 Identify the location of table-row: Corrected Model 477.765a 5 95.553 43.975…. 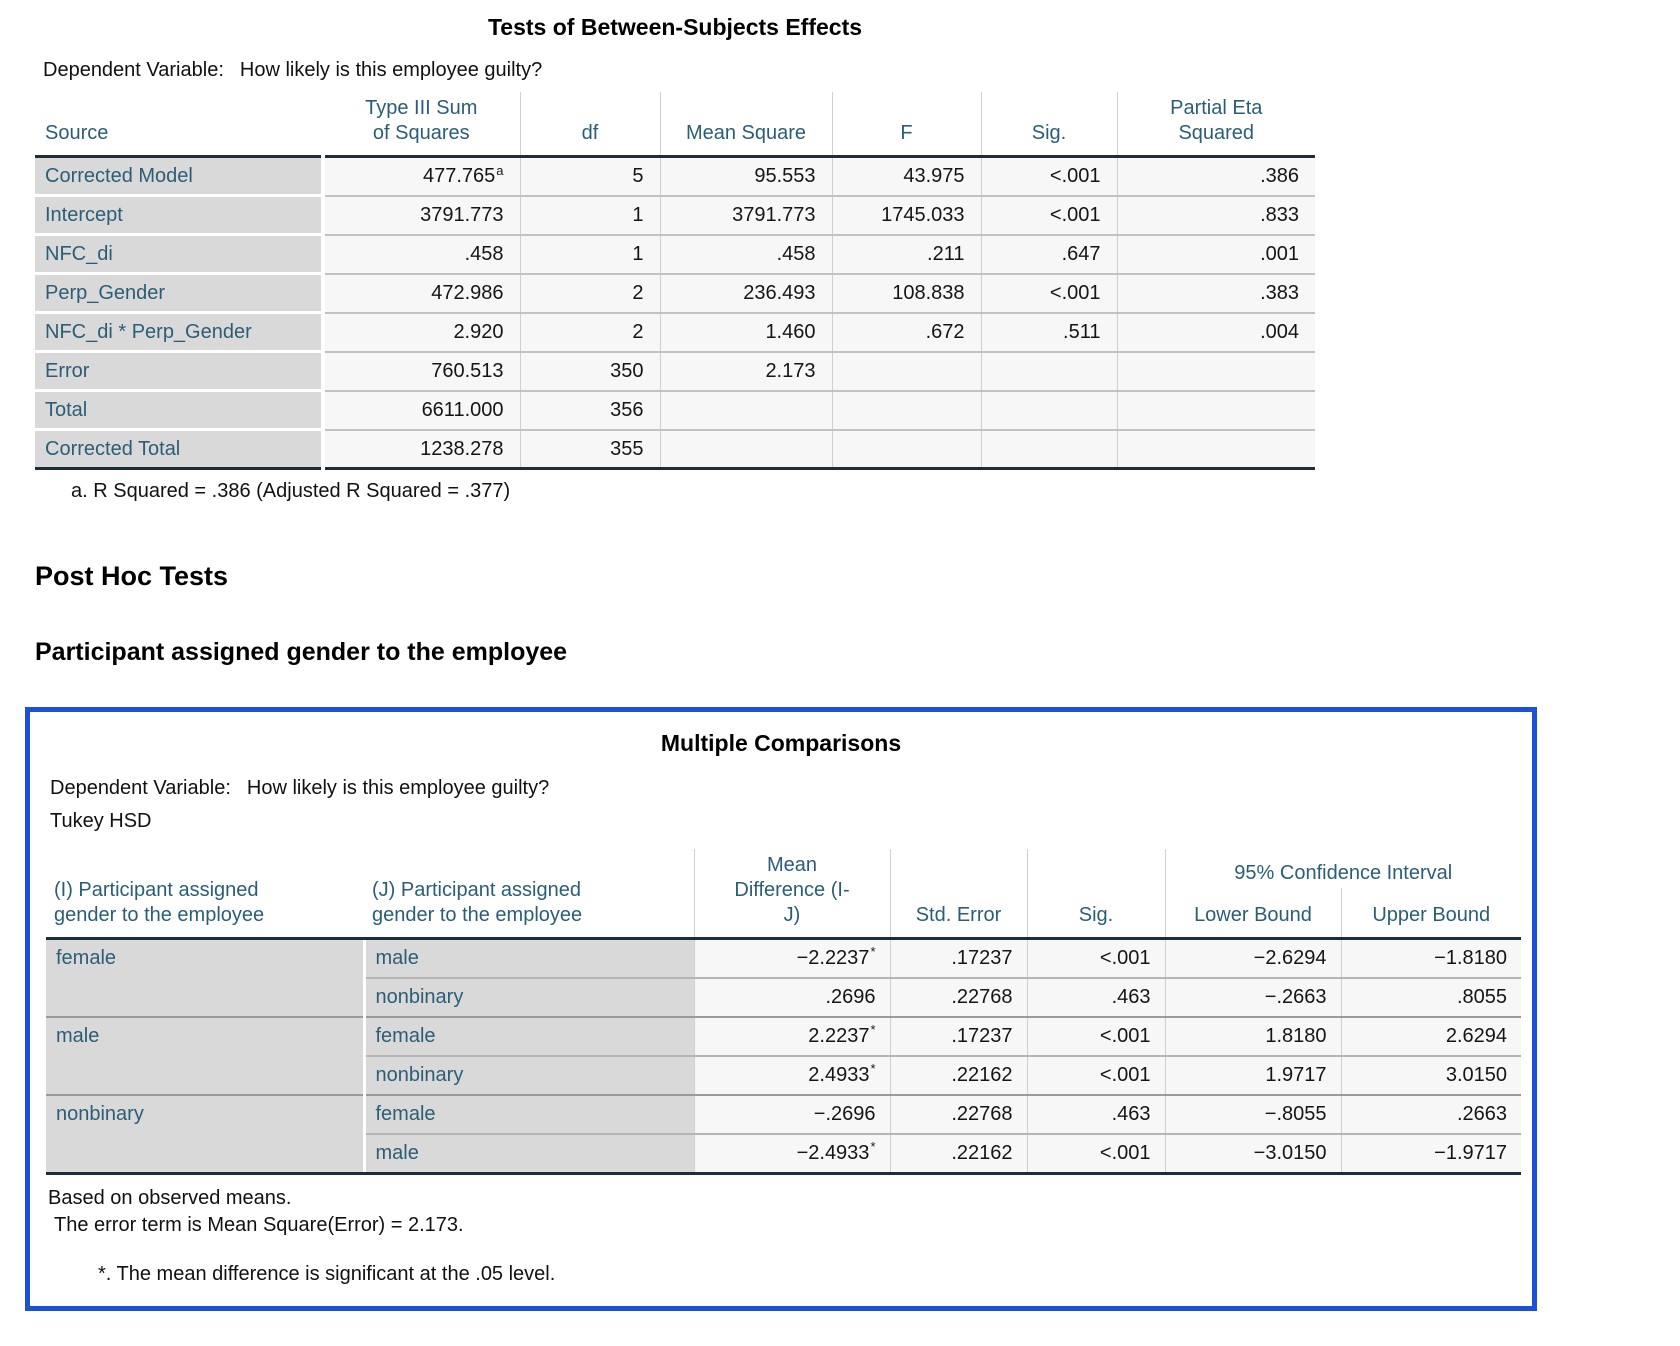
(675, 176).